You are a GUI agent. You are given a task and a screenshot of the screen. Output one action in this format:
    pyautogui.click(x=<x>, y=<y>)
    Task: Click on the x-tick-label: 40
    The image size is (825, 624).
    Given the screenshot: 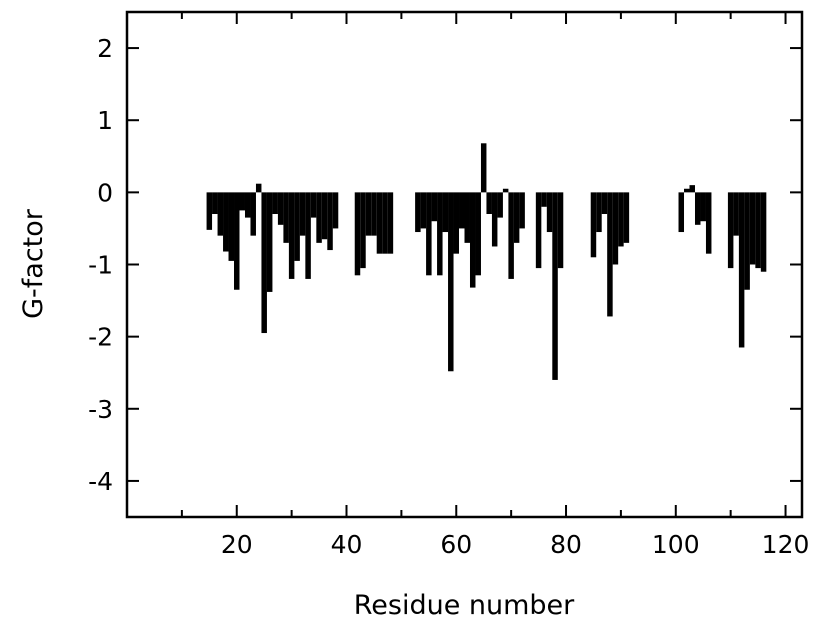 What is the action you would take?
    pyautogui.click(x=347, y=544)
    